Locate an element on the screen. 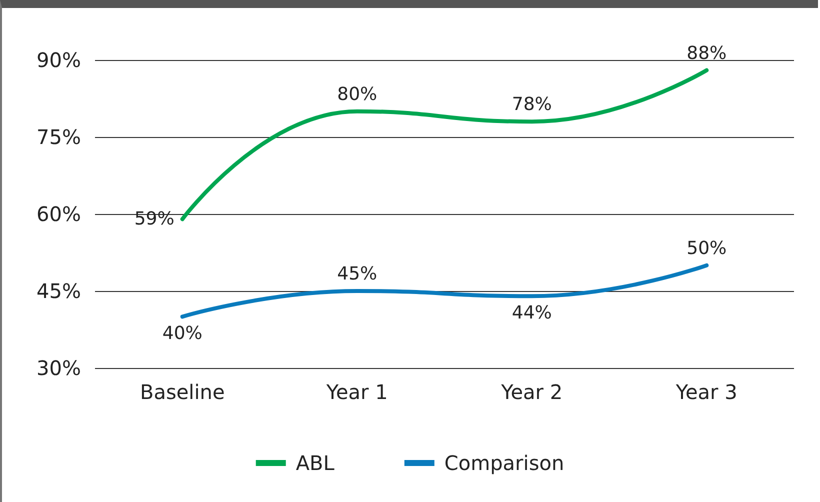 The height and width of the screenshot is (502, 820). data-label: 45% is located at coordinates (357, 274).